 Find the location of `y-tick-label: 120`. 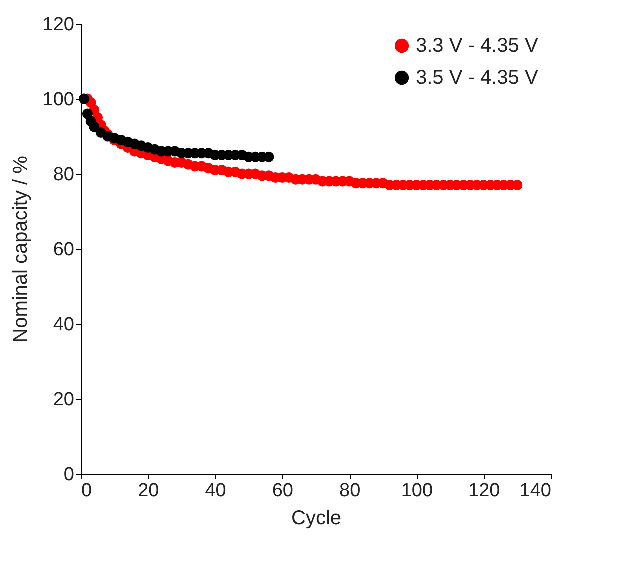

y-tick-label: 120 is located at coordinates (58, 25).